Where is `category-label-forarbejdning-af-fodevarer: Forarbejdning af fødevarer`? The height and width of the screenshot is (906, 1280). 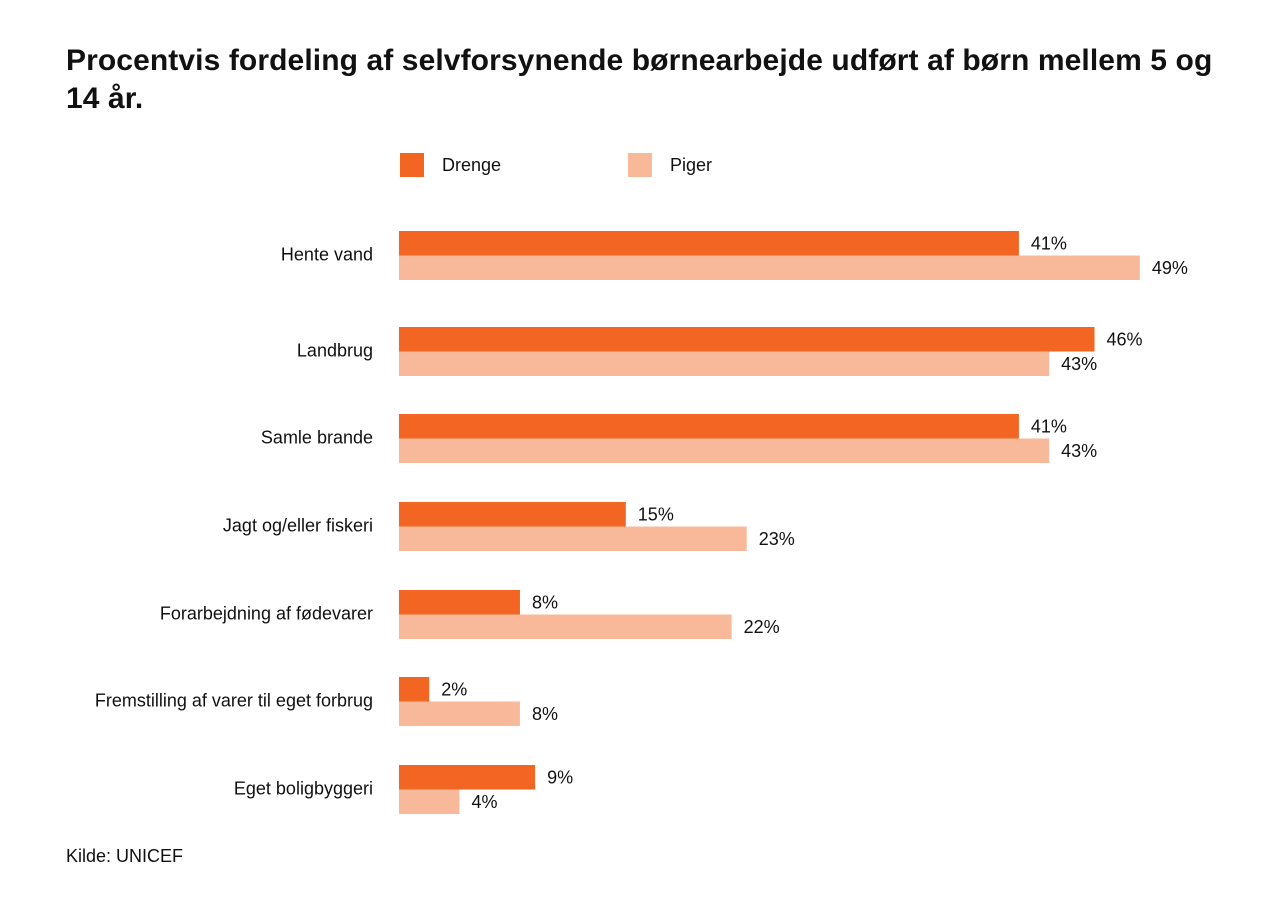
category-label-forarbejdning-af-fodevarer: Forarbejdning af fødevarer is located at coordinates (266, 614).